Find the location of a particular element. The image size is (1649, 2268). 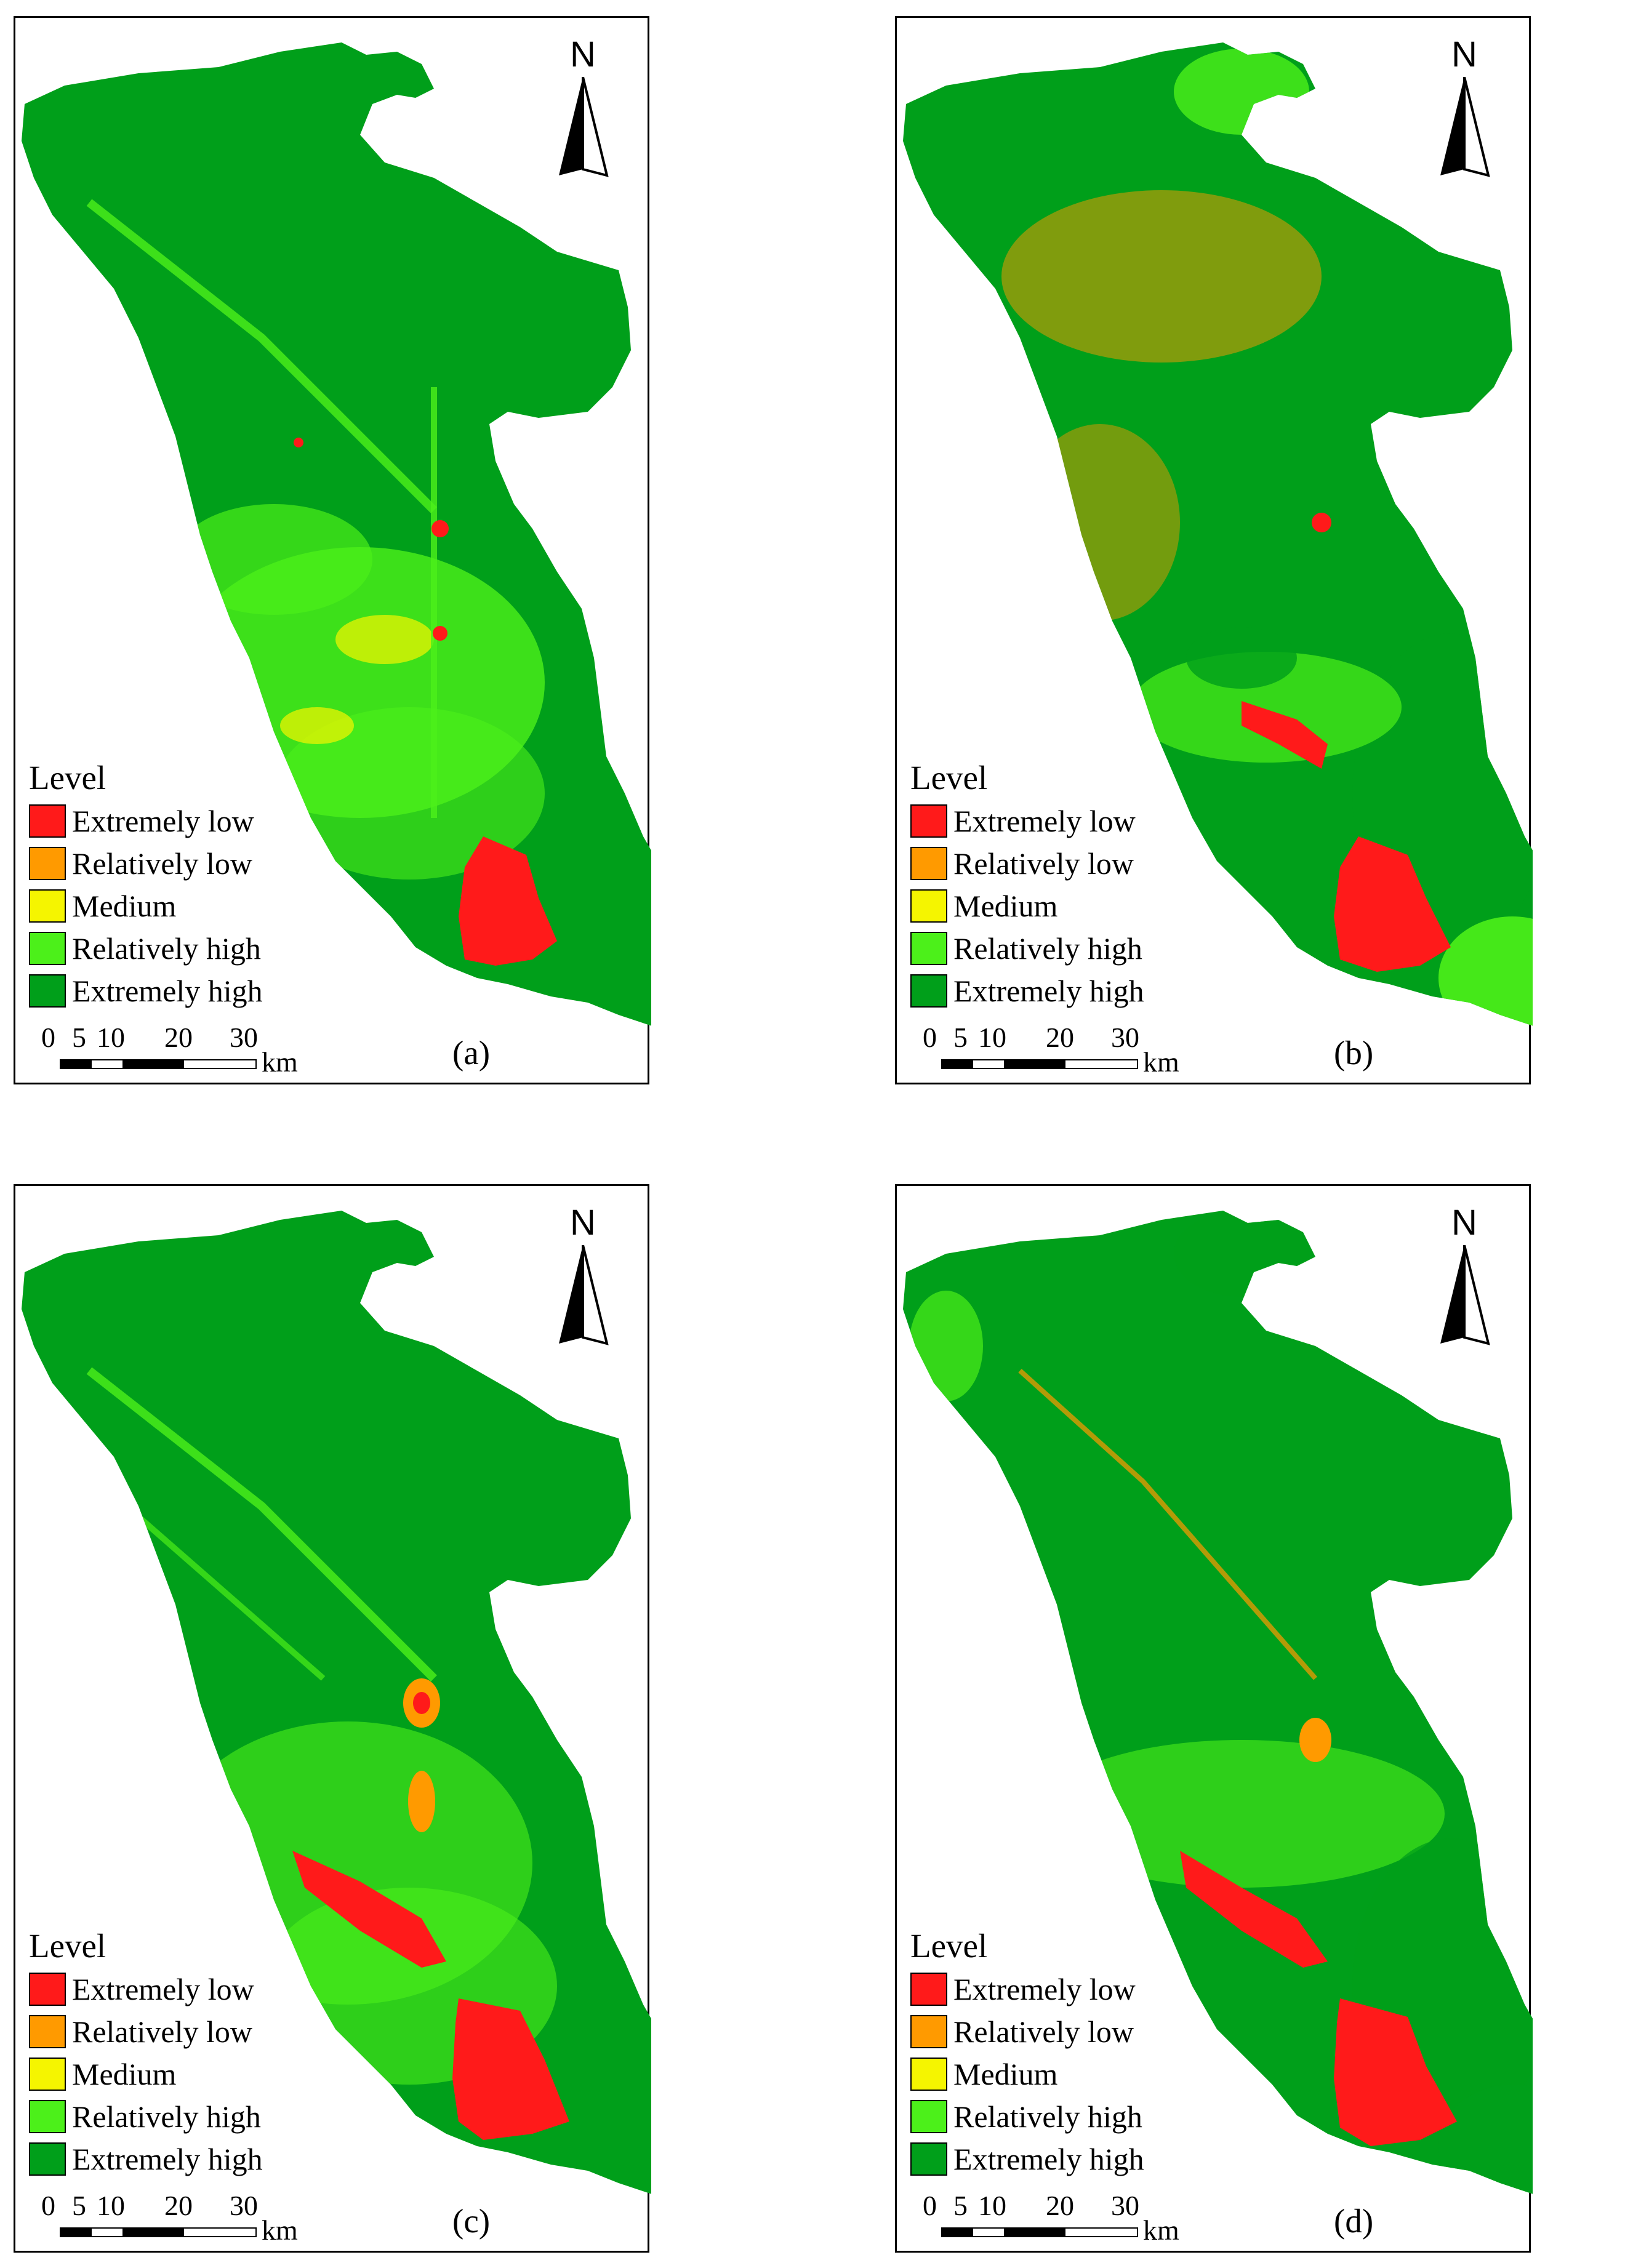

panel-label: (a) is located at coordinates (471, 1053).